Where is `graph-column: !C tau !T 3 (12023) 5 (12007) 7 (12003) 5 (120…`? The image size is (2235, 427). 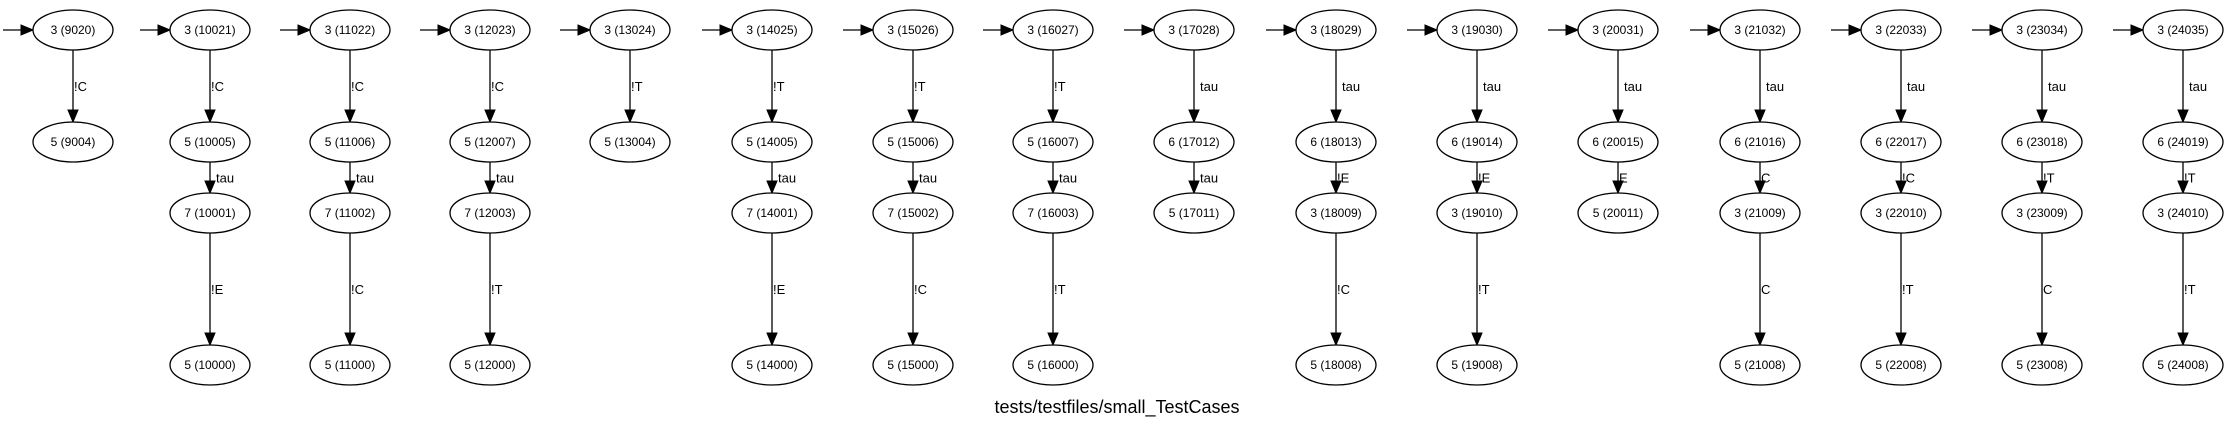
graph-column: !C tau !T 3 (12023) 5 (12007) 7 (12003) 5 (120… is located at coordinates (475, 197).